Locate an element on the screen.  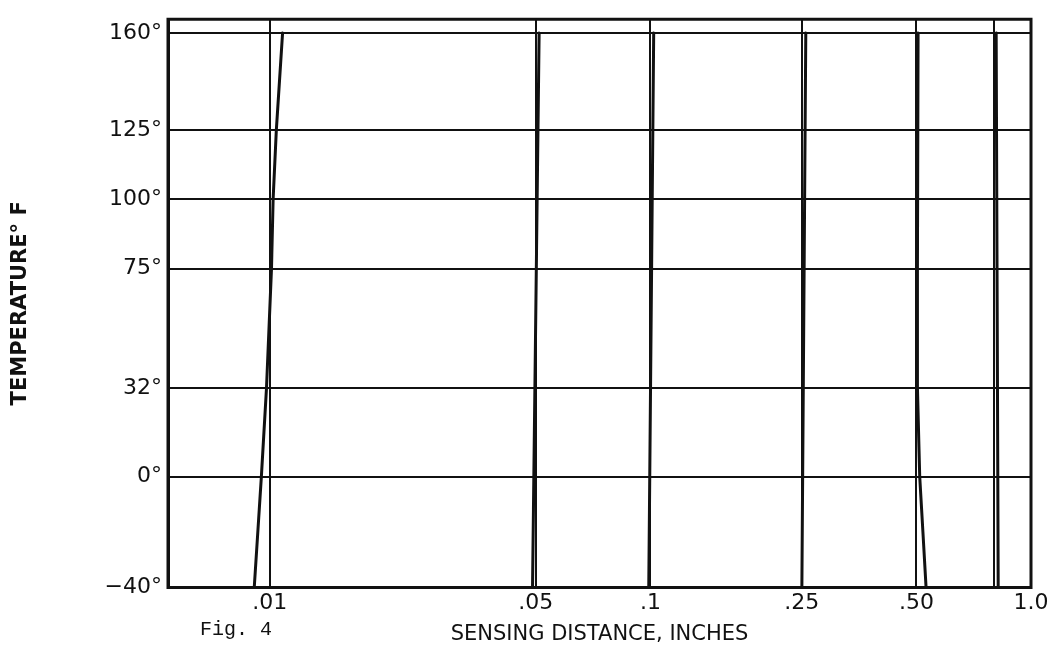
x-tick-label: .50 is located at coordinates (916, 602).